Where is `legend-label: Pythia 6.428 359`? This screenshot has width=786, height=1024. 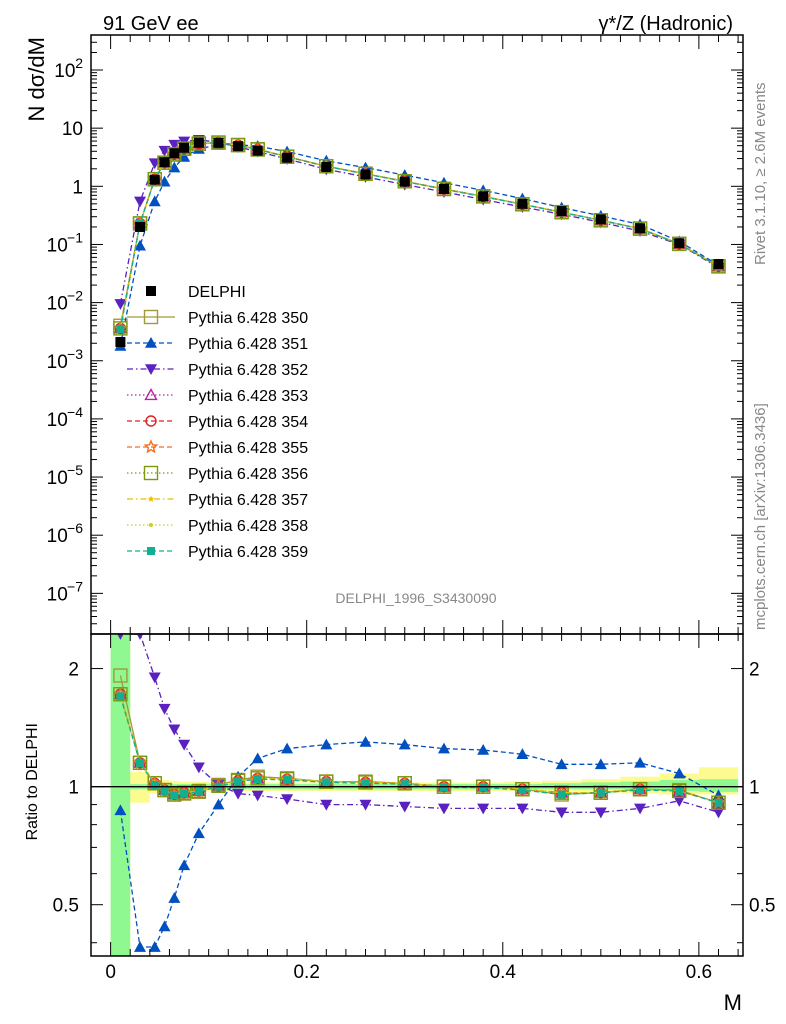 legend-label: Pythia 6.428 359 is located at coordinates (248, 552).